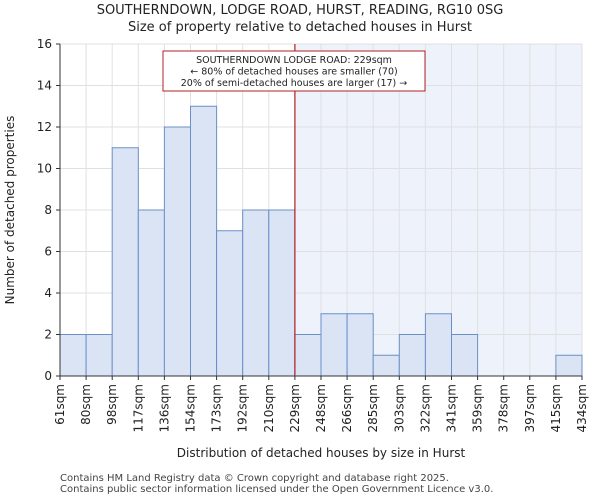 This screenshot has width=600, height=500. I want to click on x-tick-label: 415sqm, so click(556, 408).